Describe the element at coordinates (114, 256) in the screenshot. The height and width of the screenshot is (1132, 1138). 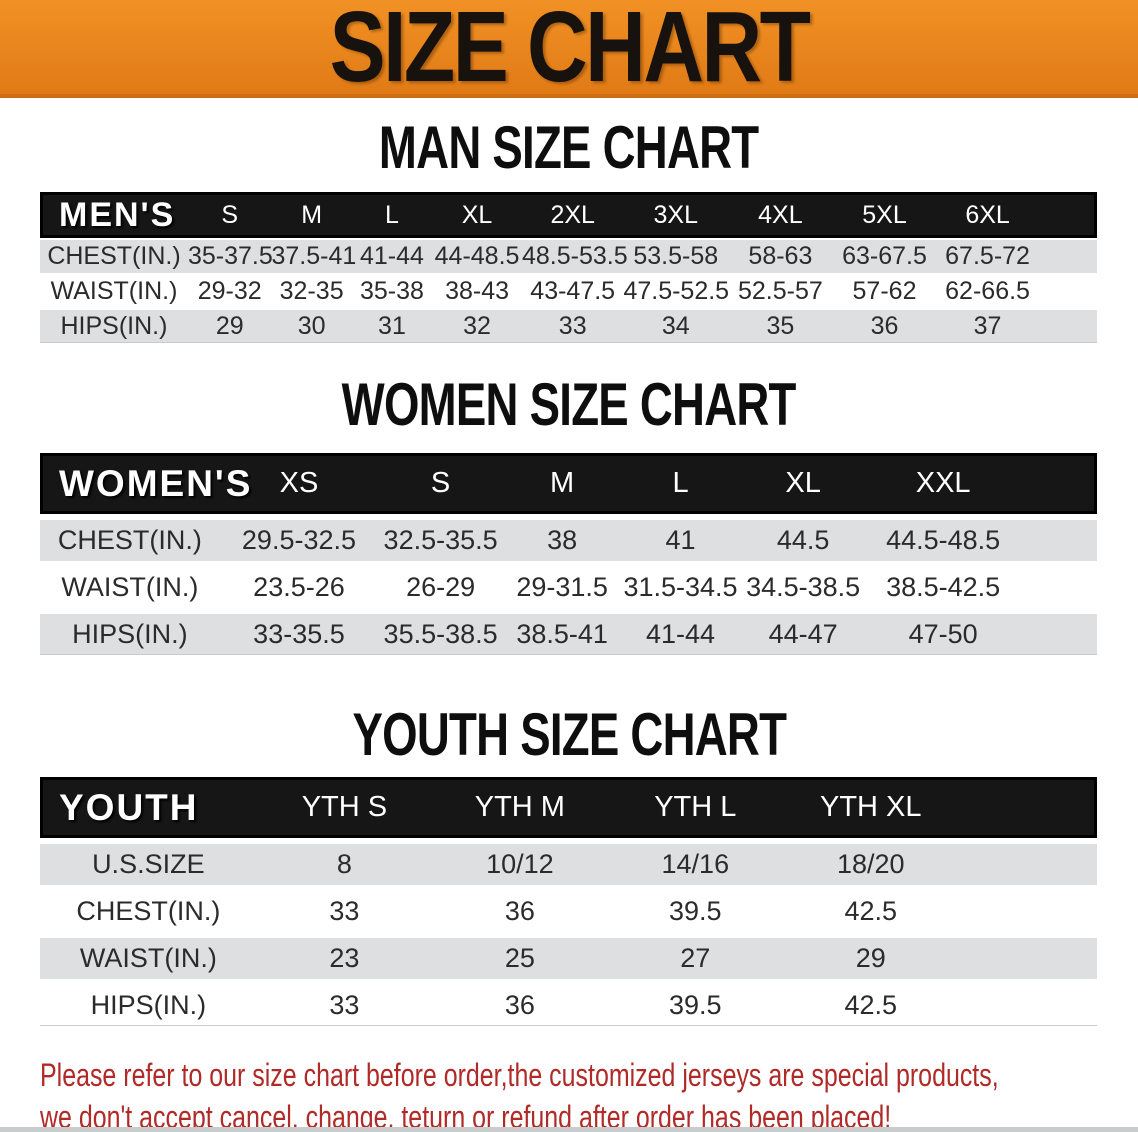
I see `row-label: CHEST(IN.)` at that location.